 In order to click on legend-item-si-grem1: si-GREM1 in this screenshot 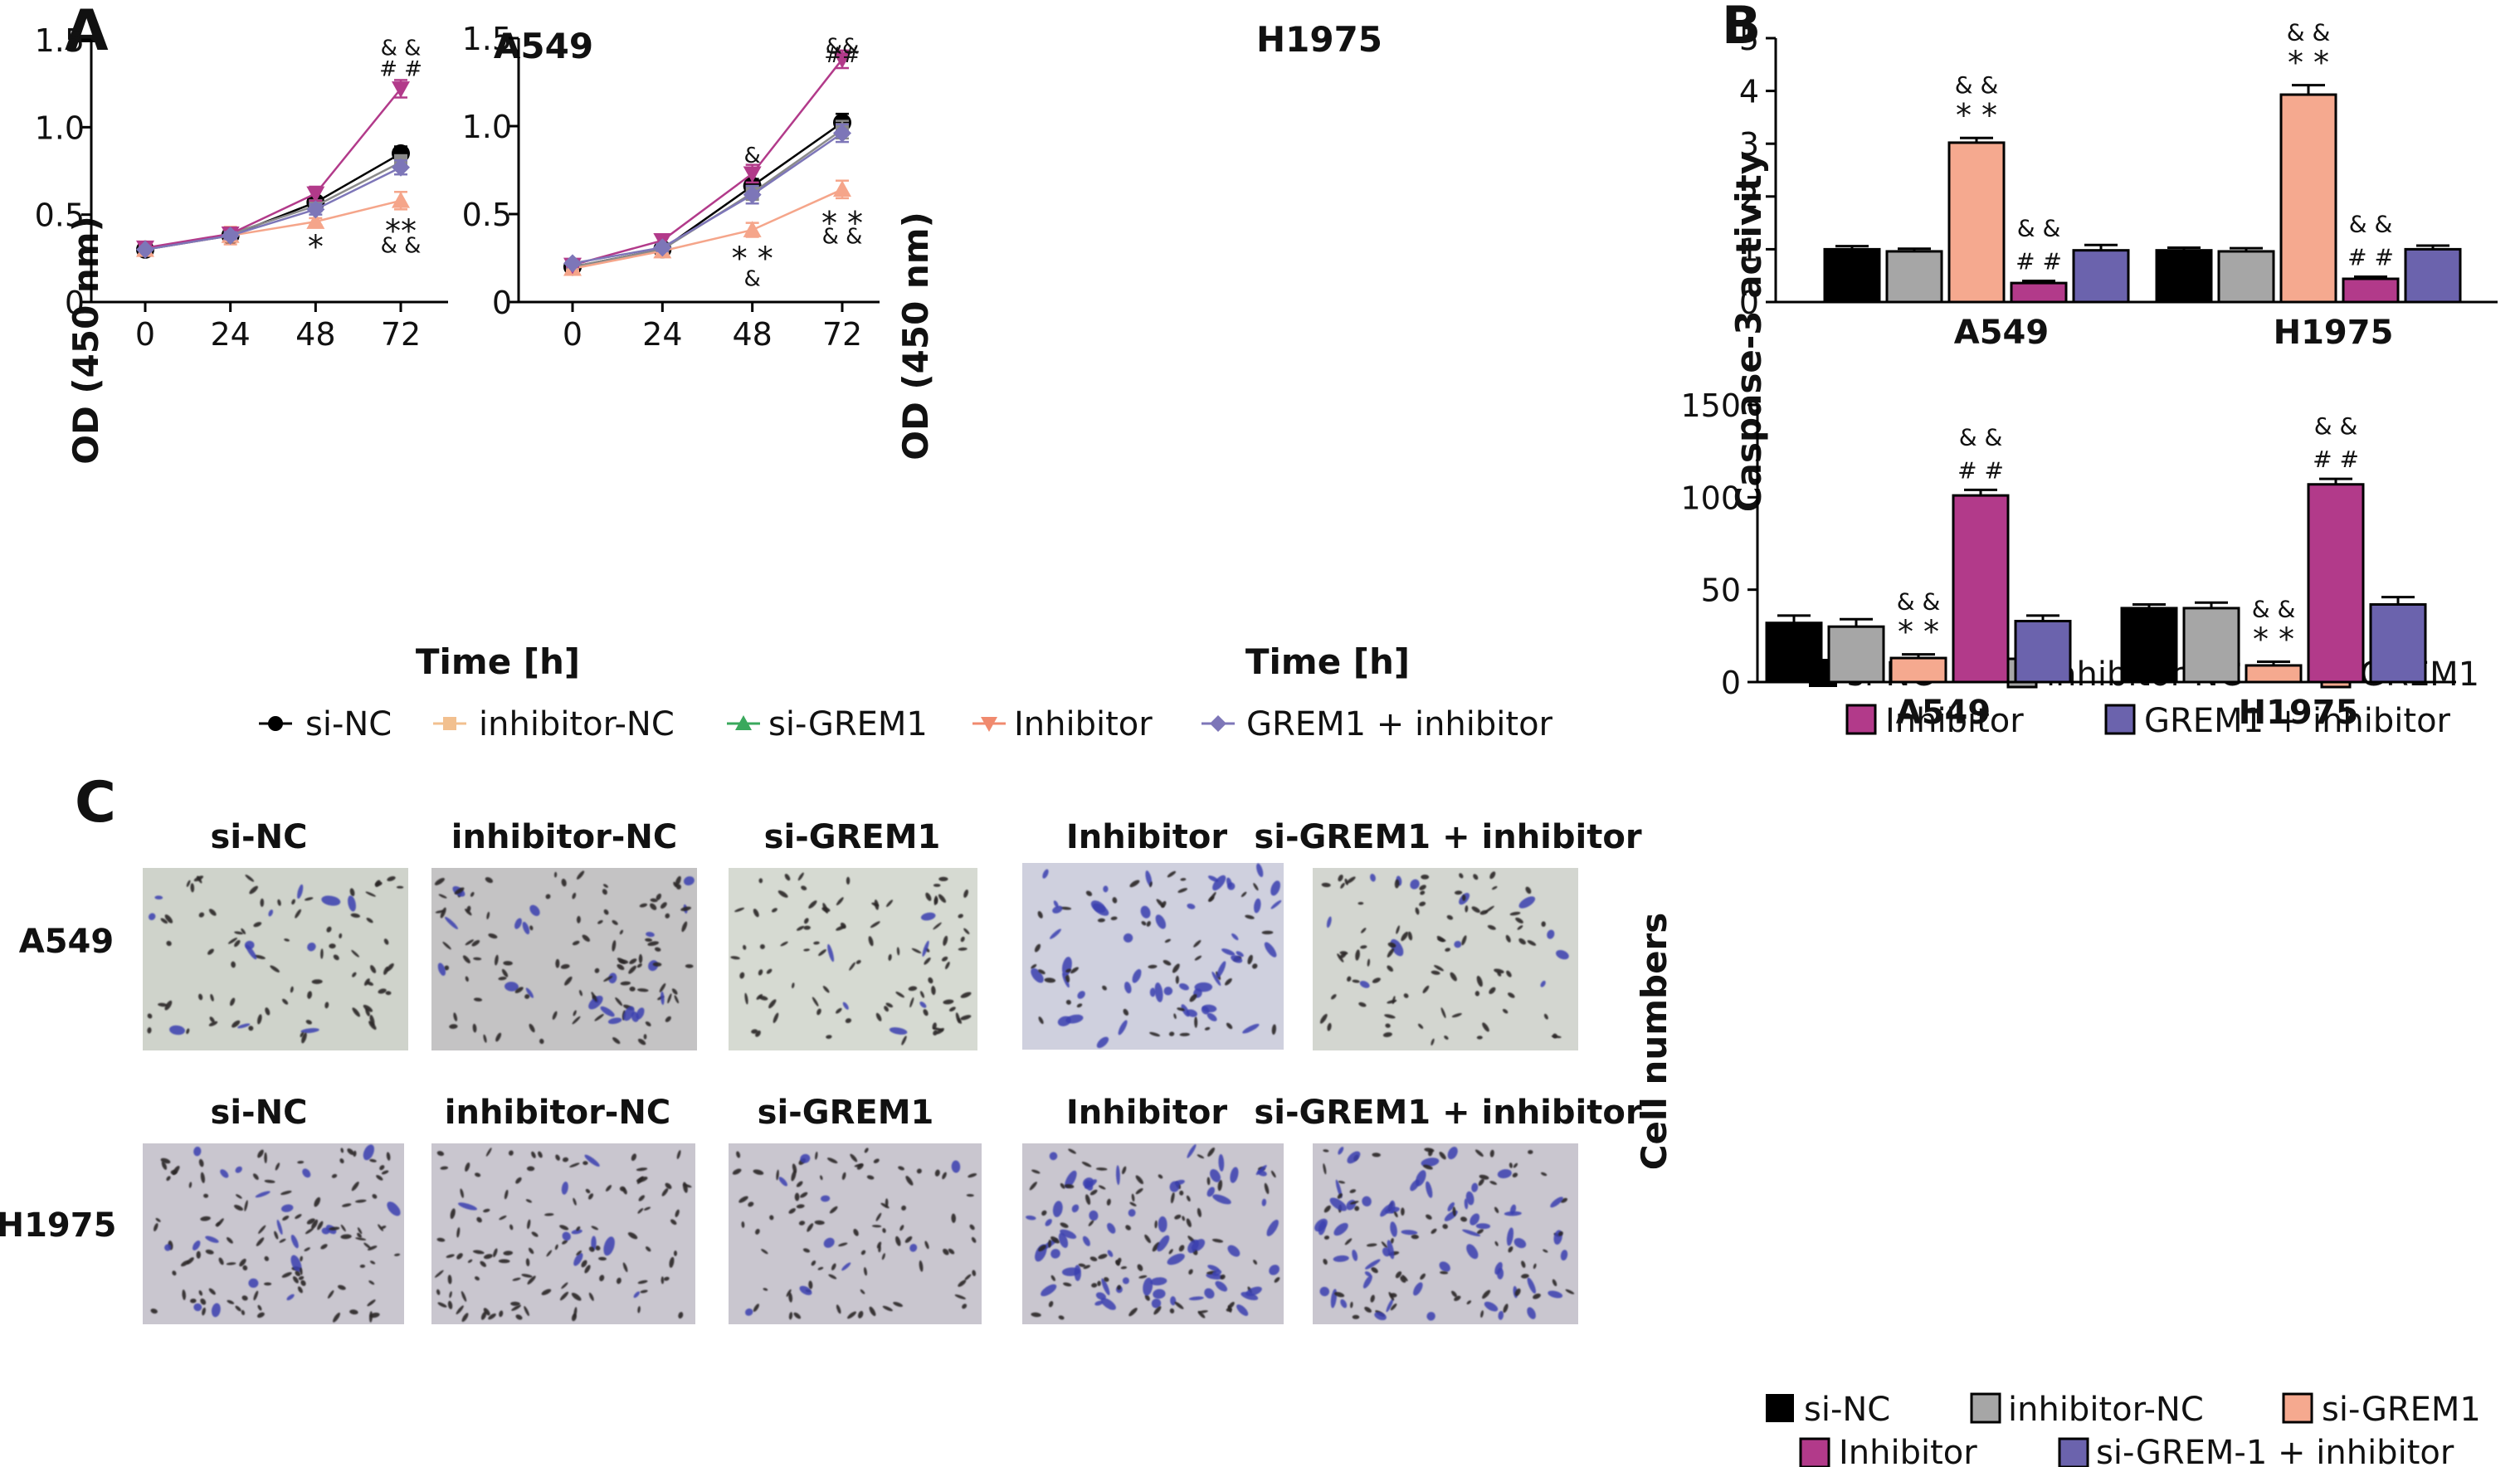, I will do `click(2381, 1410)`.